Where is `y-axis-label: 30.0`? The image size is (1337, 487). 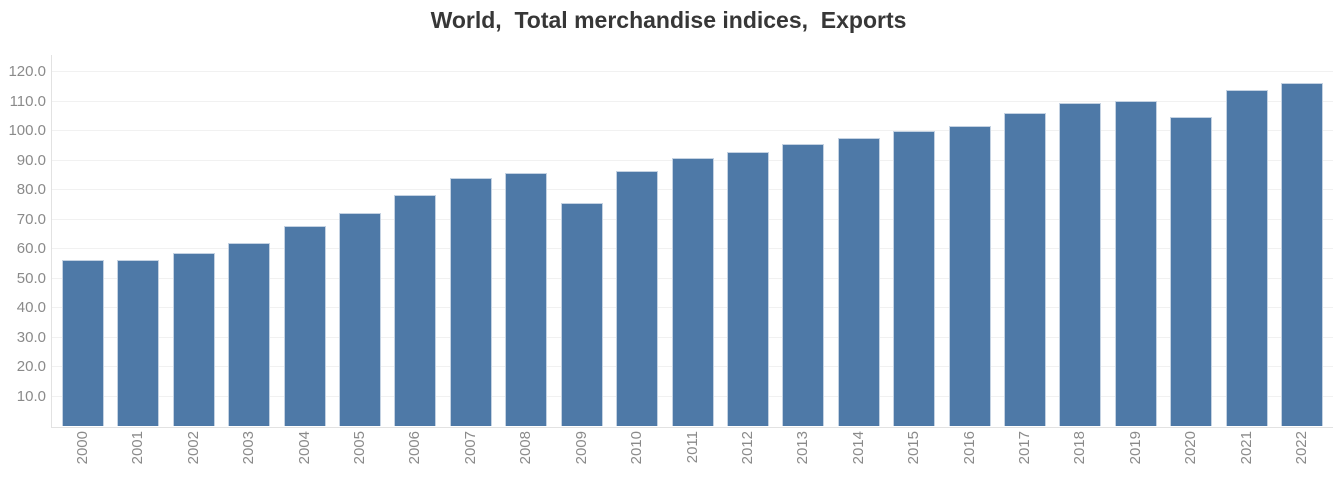 y-axis-label: 30.0 is located at coordinates (31, 337).